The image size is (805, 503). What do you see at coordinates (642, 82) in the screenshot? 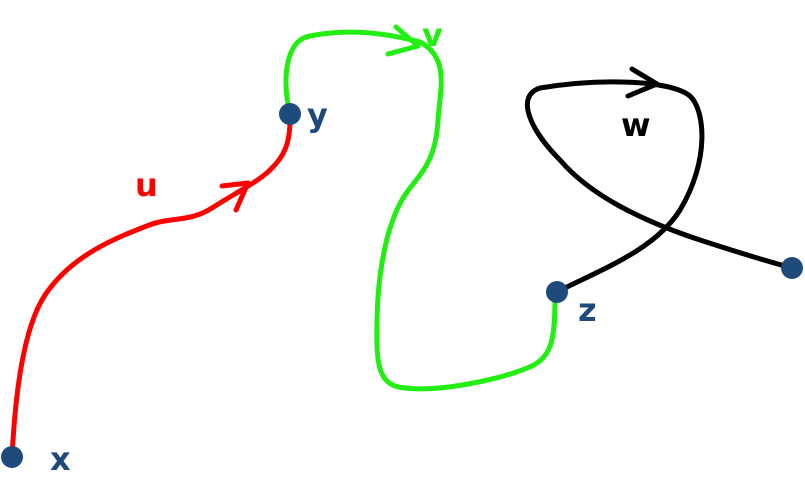
I see `path-w-arrow` at bounding box center [642, 82].